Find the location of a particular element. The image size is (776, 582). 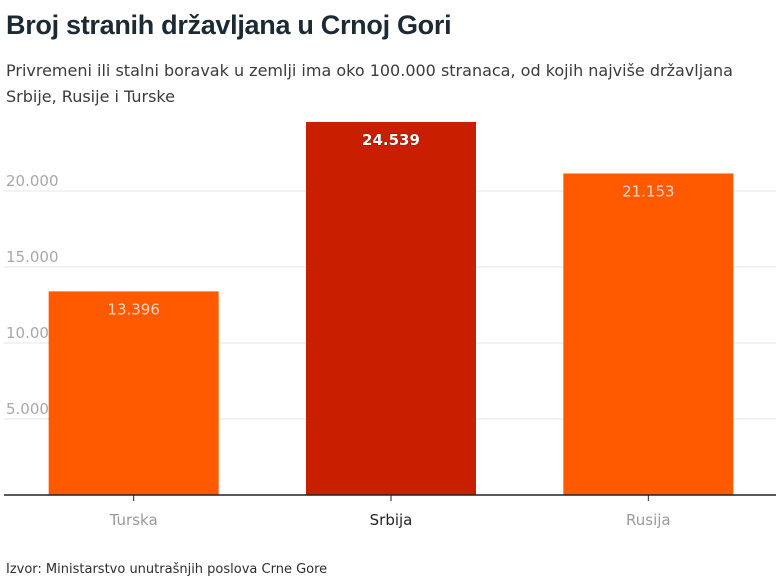

y-axis-ticks: 5.000 10.000 15.000 20.000 is located at coordinates (32, 295).